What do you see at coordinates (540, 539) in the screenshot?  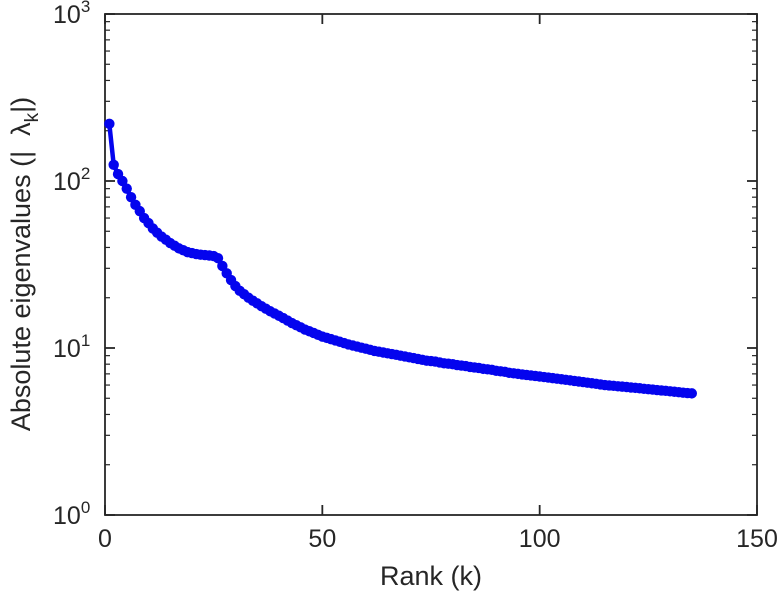 I see `x-tick-label: 100` at bounding box center [540, 539].